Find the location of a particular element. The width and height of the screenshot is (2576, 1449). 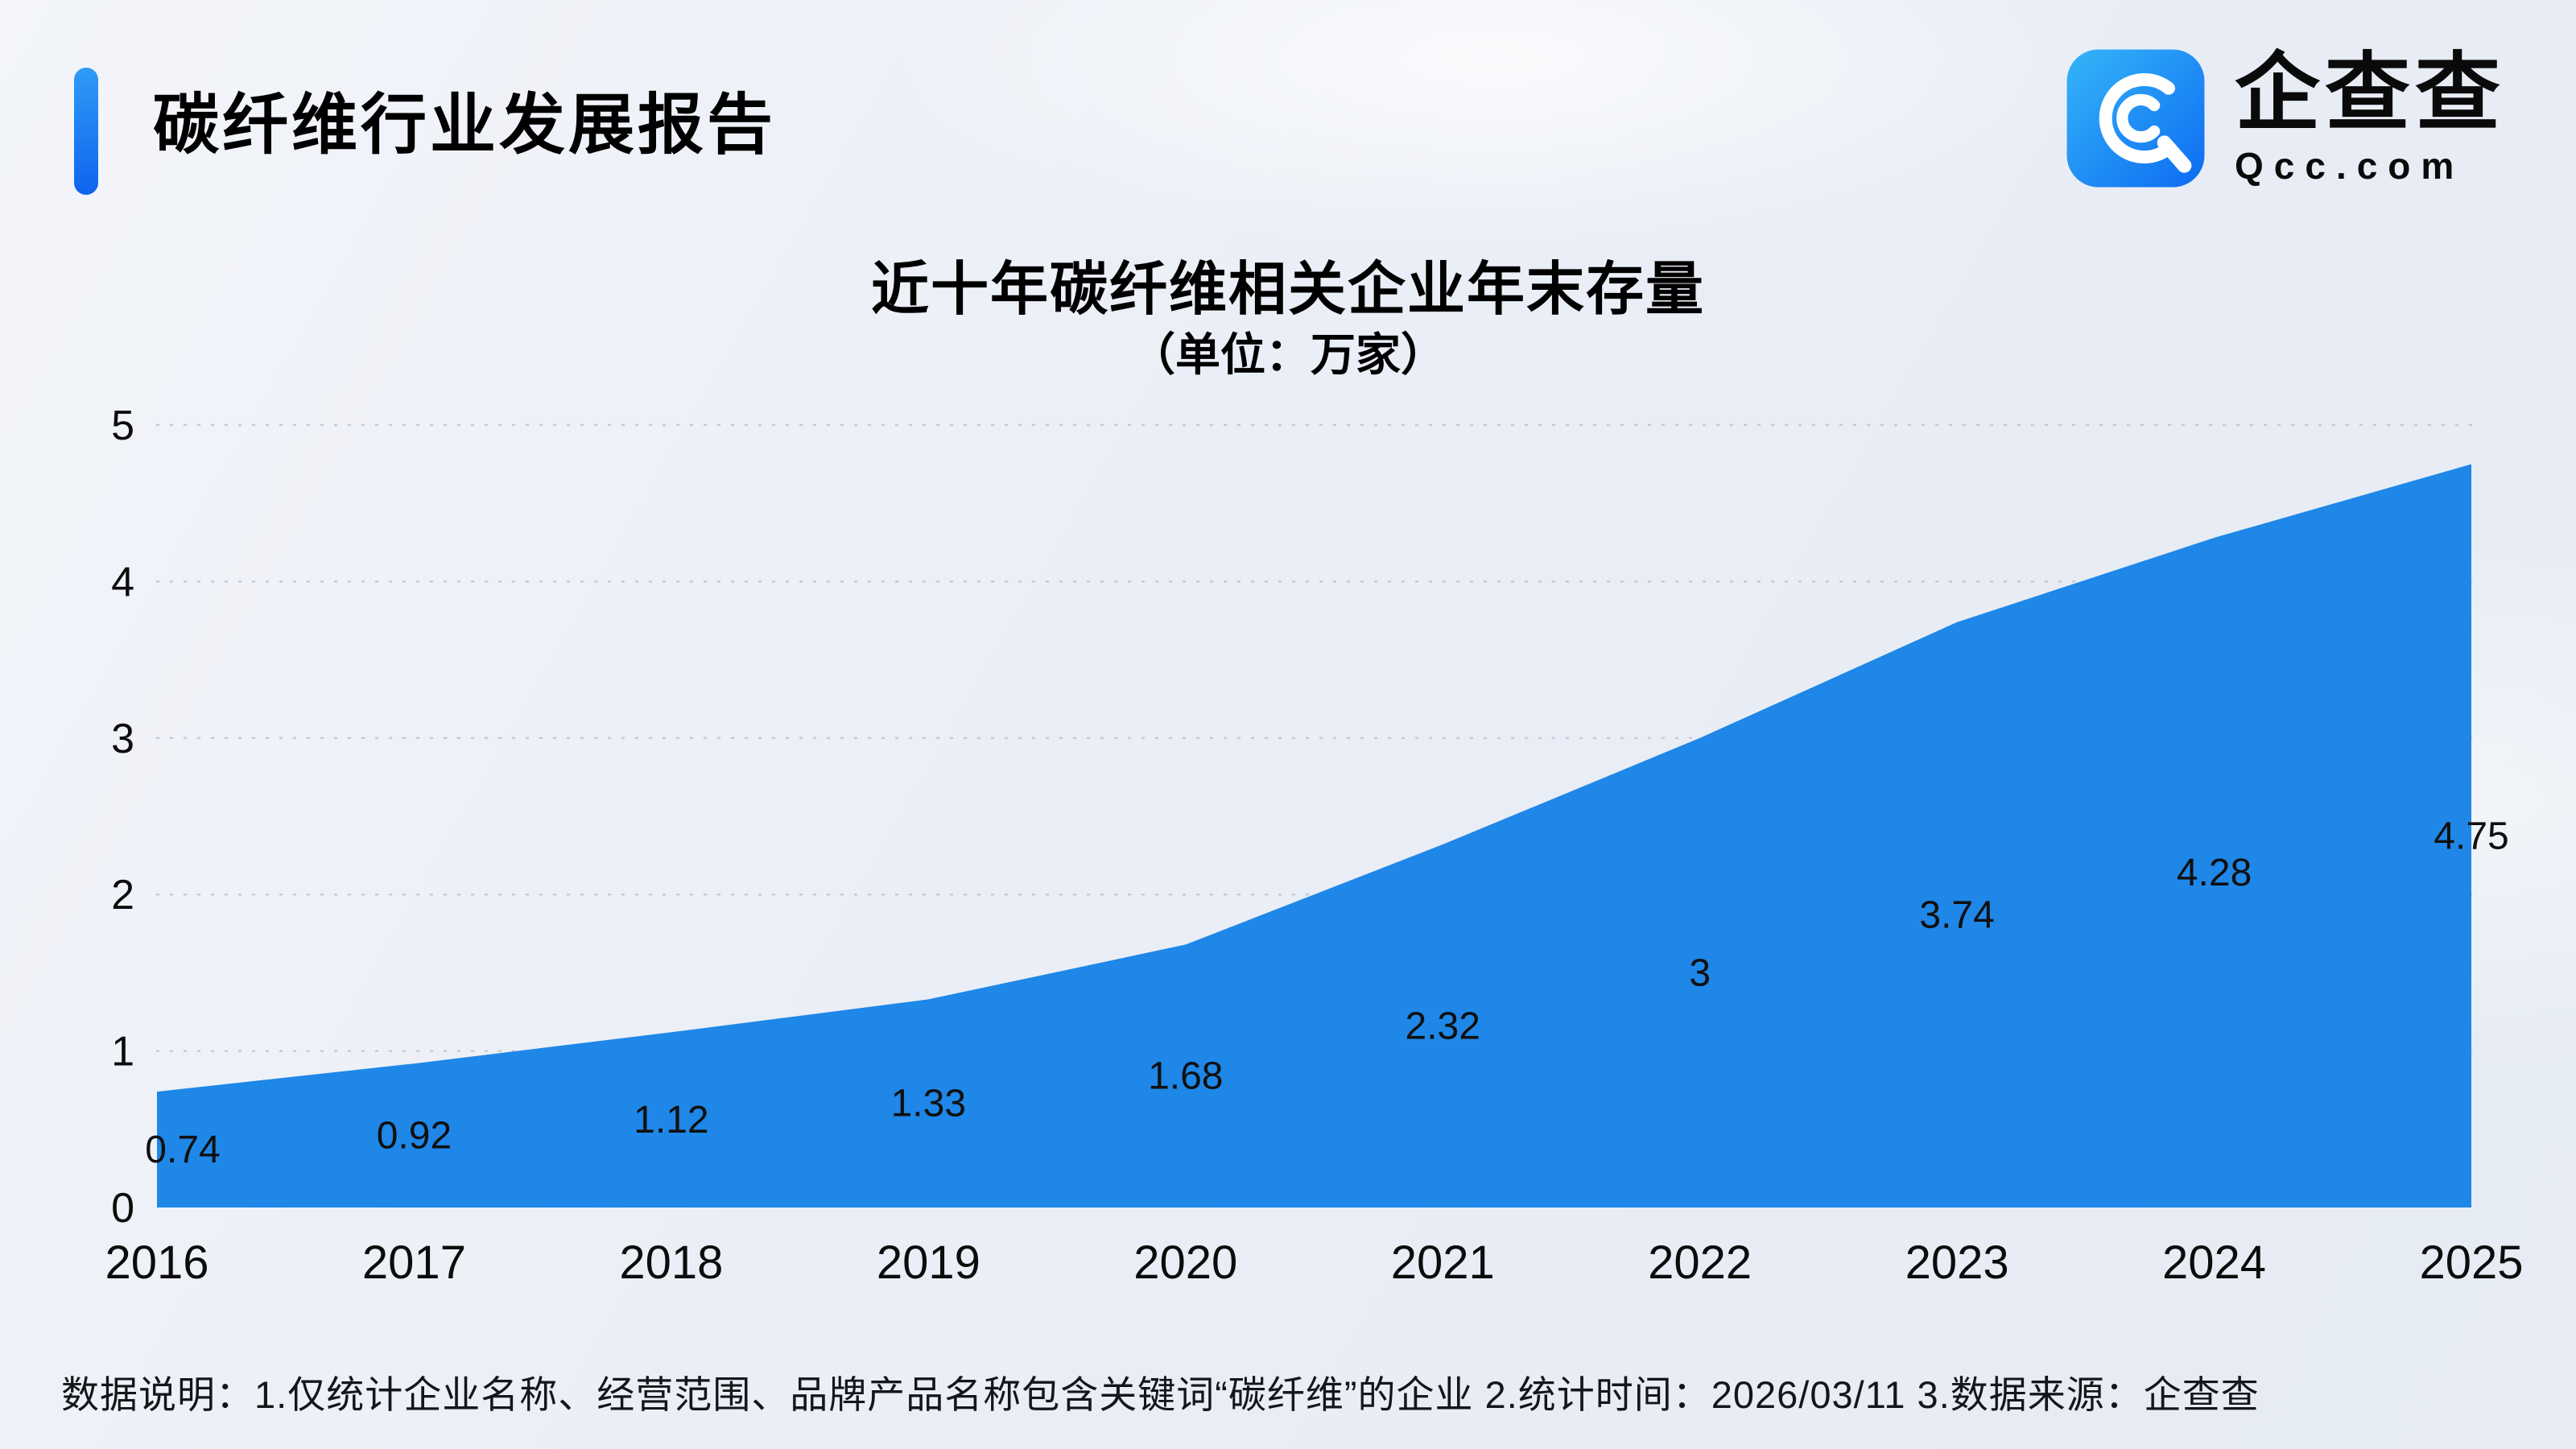

svg-text: 2024 is located at coordinates (2214, 1262).